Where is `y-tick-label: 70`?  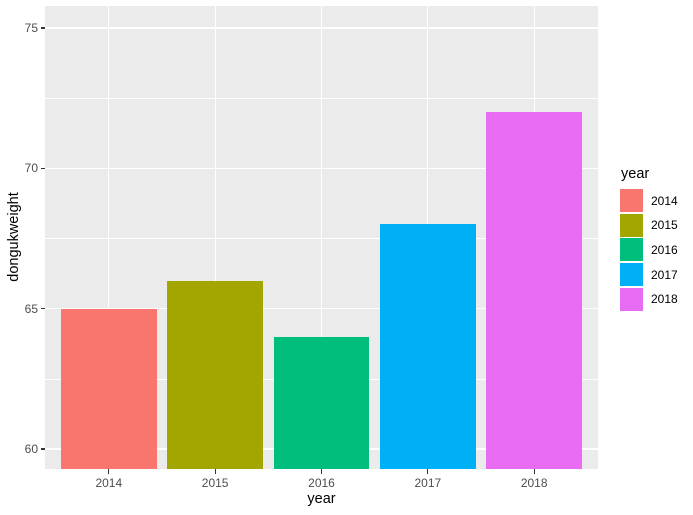 y-tick-label: 70 is located at coordinates (31, 168).